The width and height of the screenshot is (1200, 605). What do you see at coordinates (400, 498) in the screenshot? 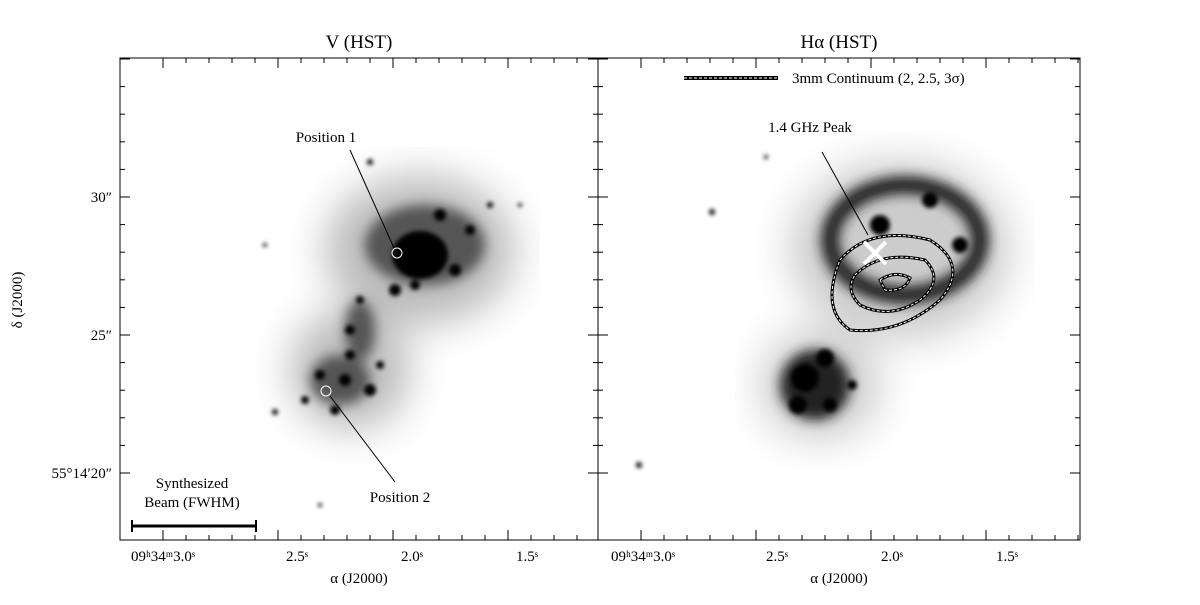
I see `annotation: Position 2` at bounding box center [400, 498].